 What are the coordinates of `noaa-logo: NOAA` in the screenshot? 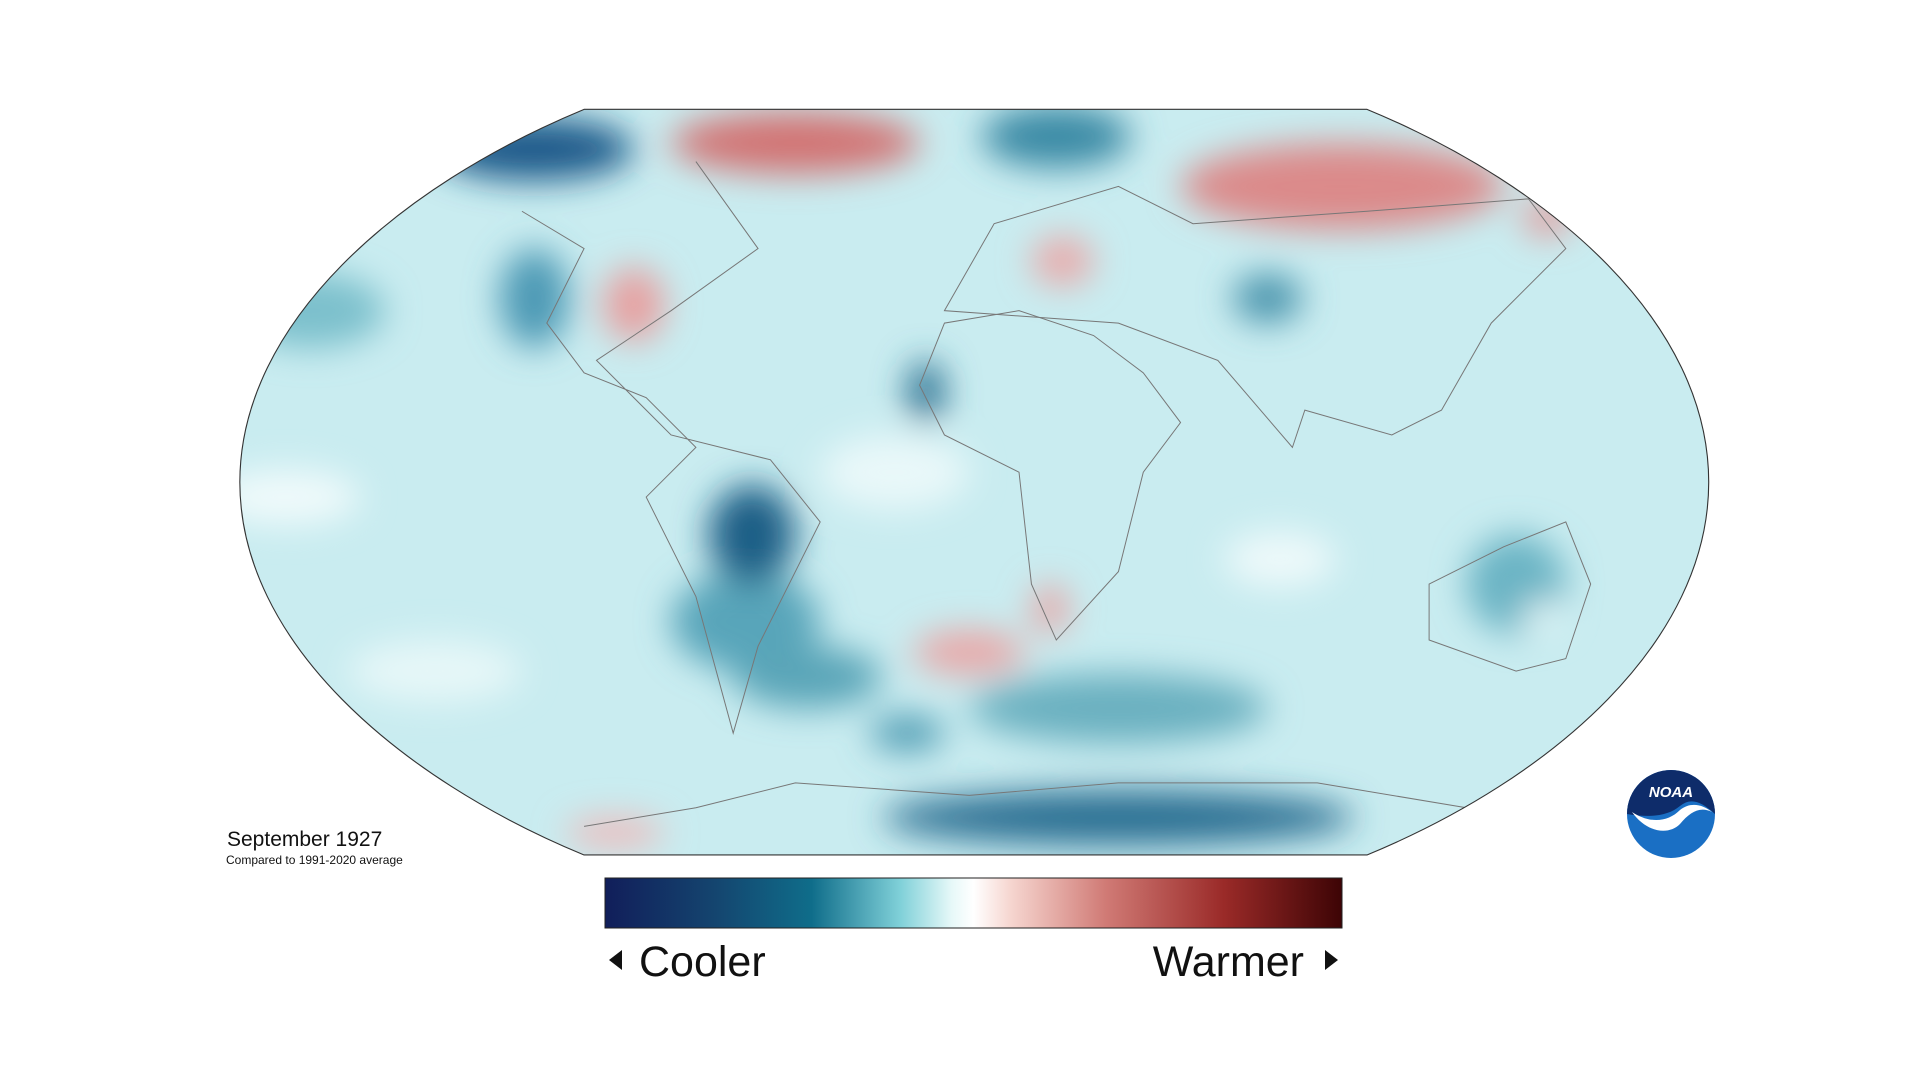 It's located at (1671, 814).